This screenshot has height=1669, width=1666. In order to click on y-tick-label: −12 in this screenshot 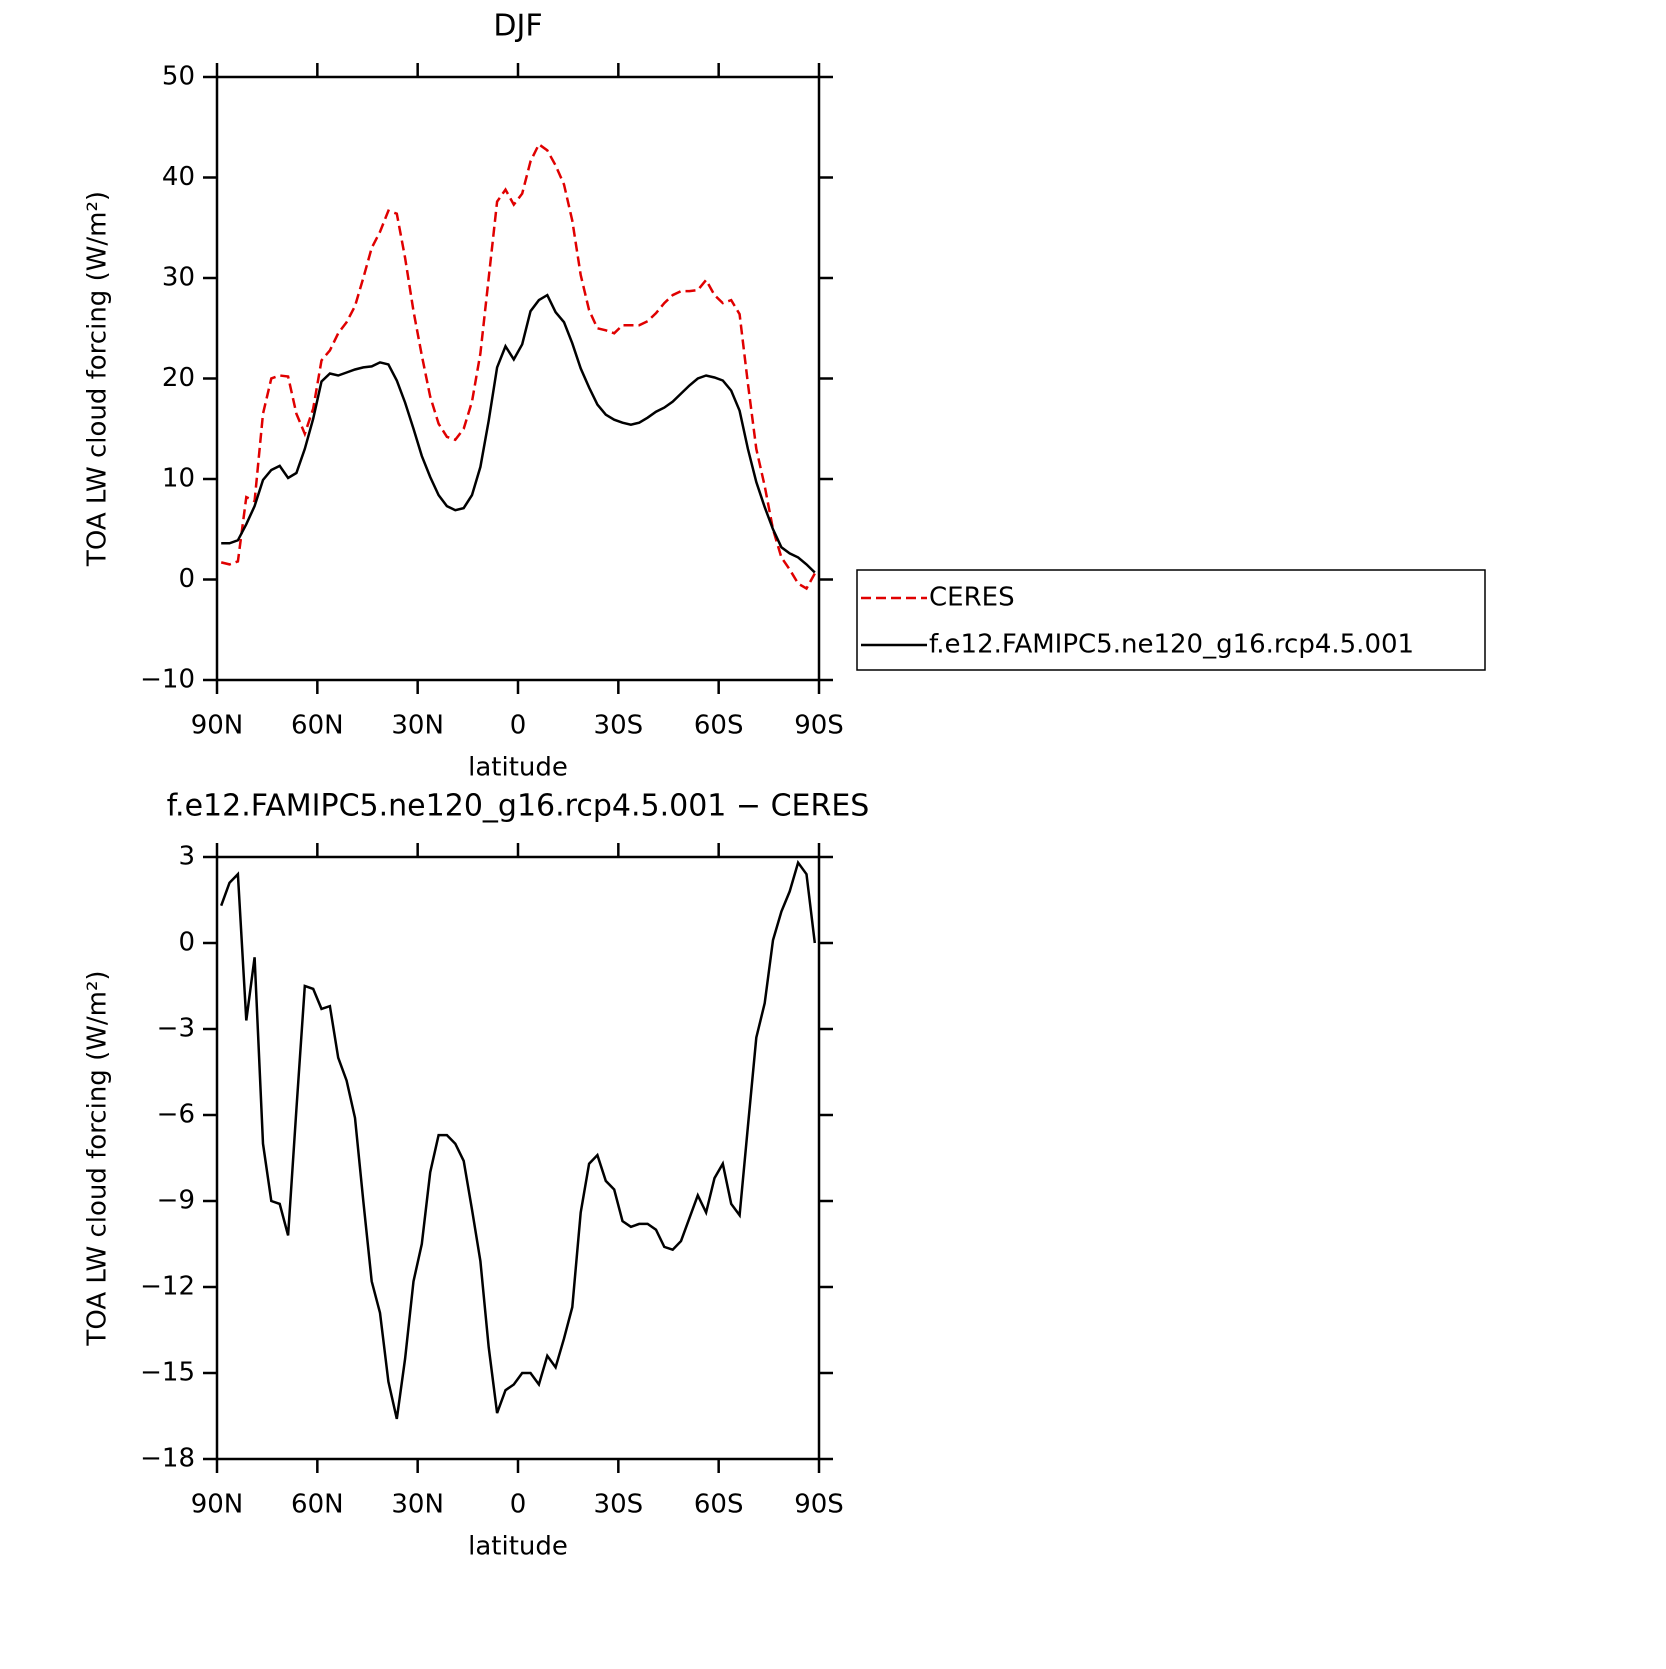, I will do `click(167, 1287)`.